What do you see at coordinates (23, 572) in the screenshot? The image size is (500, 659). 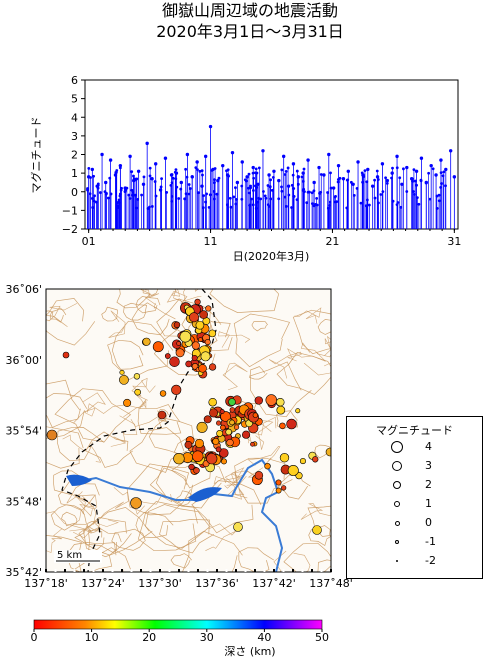 I see `map-lat-label: 35˚42'` at bounding box center [23, 572].